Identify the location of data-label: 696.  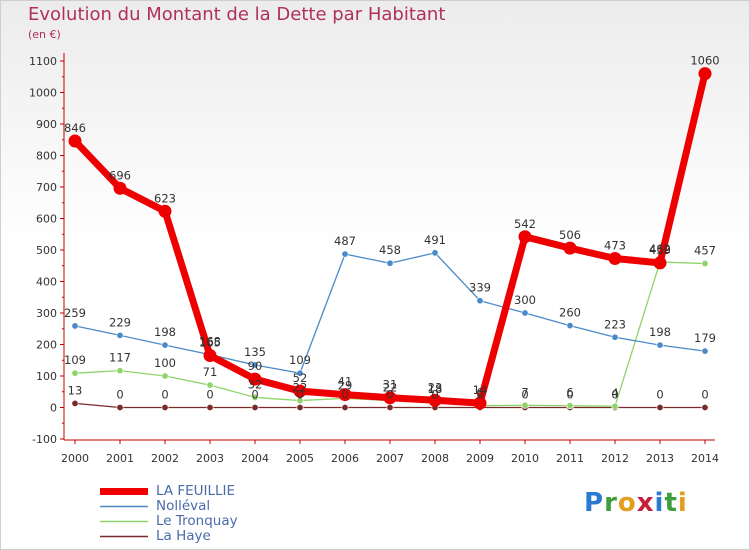
(120, 175).